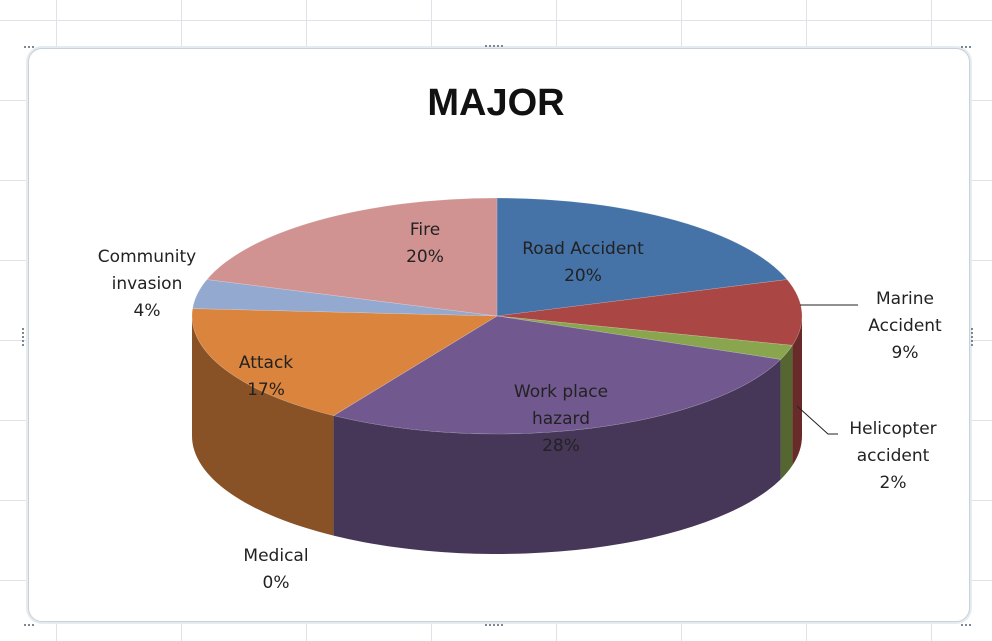 The image size is (992, 641). I want to click on resize-handle-right, so click(972, 337).